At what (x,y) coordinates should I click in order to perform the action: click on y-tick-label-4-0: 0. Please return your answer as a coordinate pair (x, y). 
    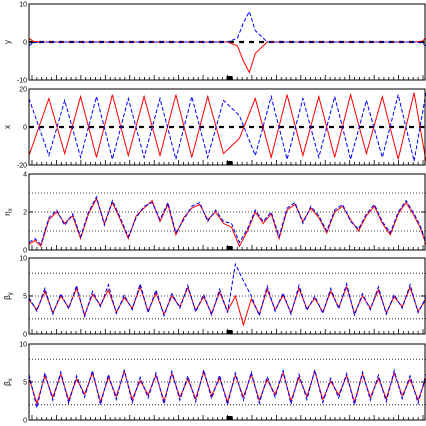
    Looking at the image, I should click on (25, 421).